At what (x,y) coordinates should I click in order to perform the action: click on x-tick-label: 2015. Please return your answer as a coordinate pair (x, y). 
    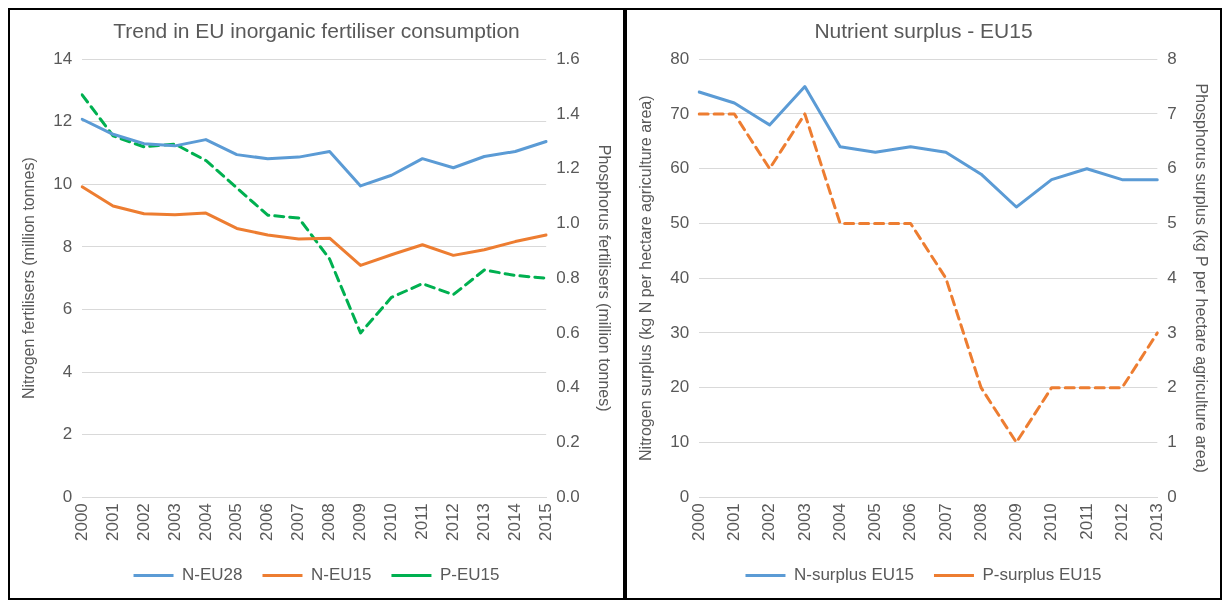
    Looking at the image, I should click on (545, 522).